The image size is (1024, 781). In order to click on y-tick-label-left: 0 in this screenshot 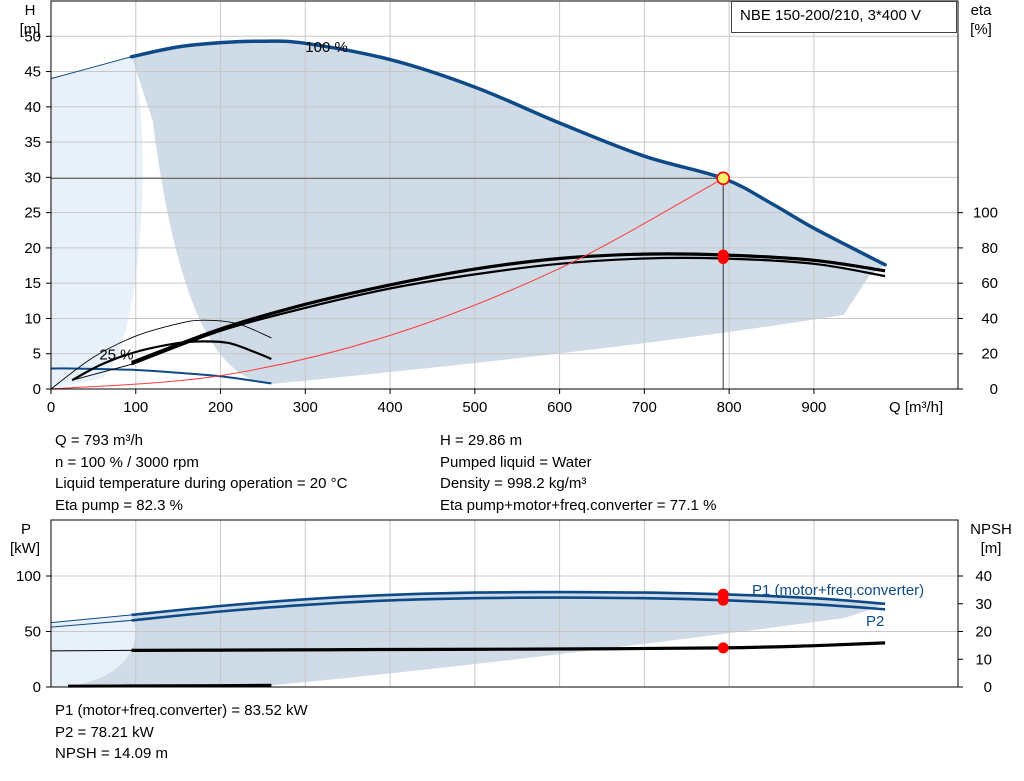, I will do `click(37, 389)`.